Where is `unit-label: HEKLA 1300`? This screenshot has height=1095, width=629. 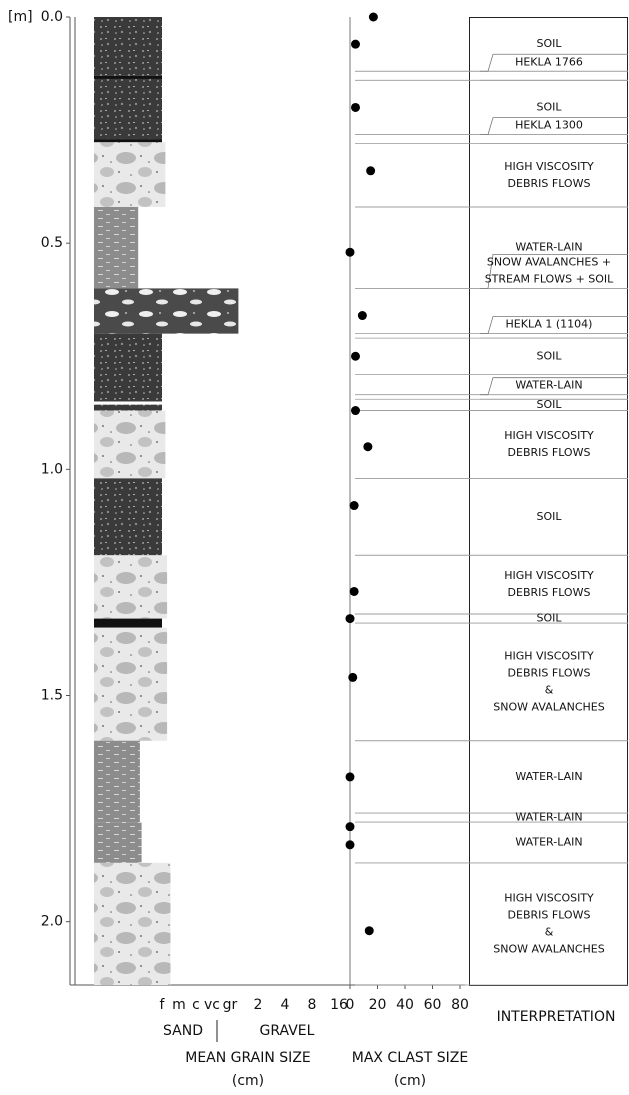
unit-label: HEKLA 1300 is located at coordinates (549, 125).